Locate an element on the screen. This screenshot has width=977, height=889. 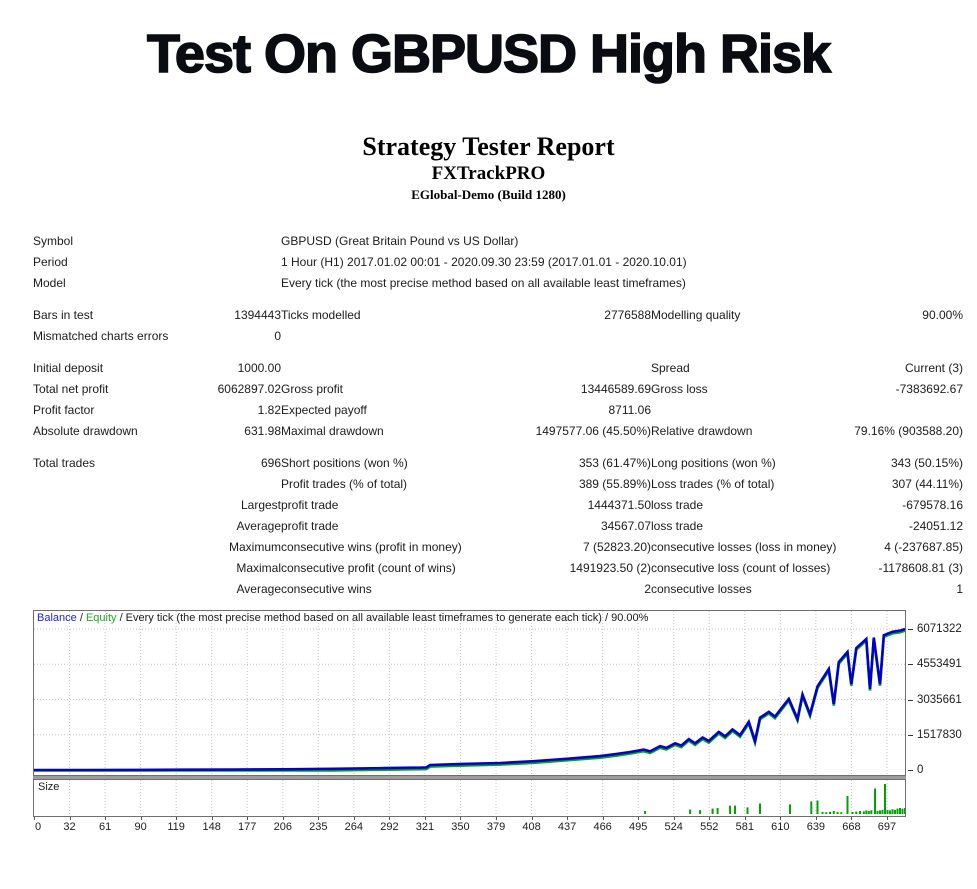
x-axis-label: 32 is located at coordinates (69, 827).